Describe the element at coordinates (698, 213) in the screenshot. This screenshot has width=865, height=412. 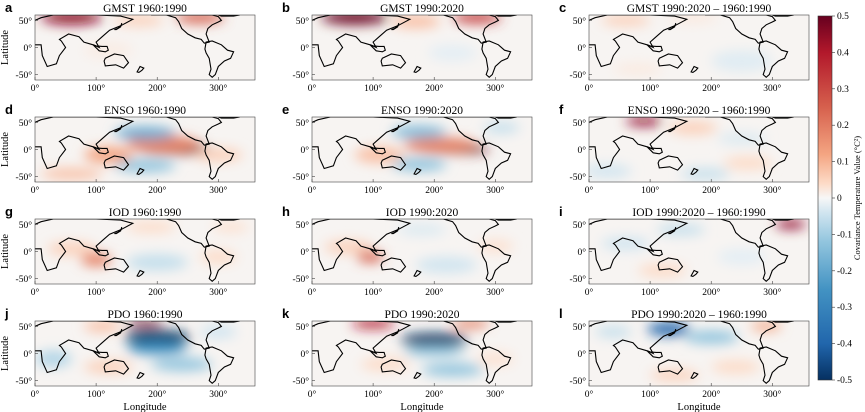
I see `panel-title: IOD 1990:2020 – 1960:1990` at that location.